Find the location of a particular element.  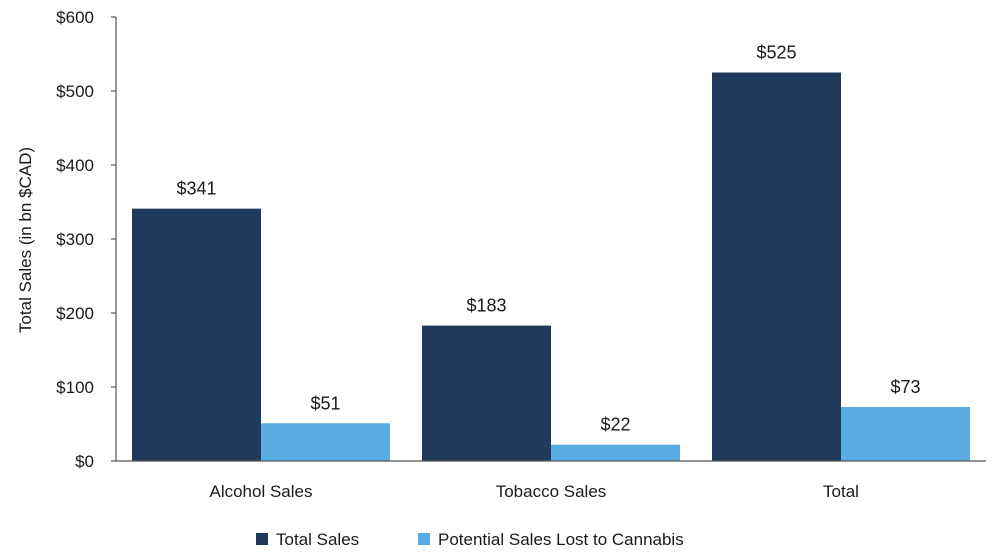

legend-swatch-potential-lost is located at coordinates (424, 539).